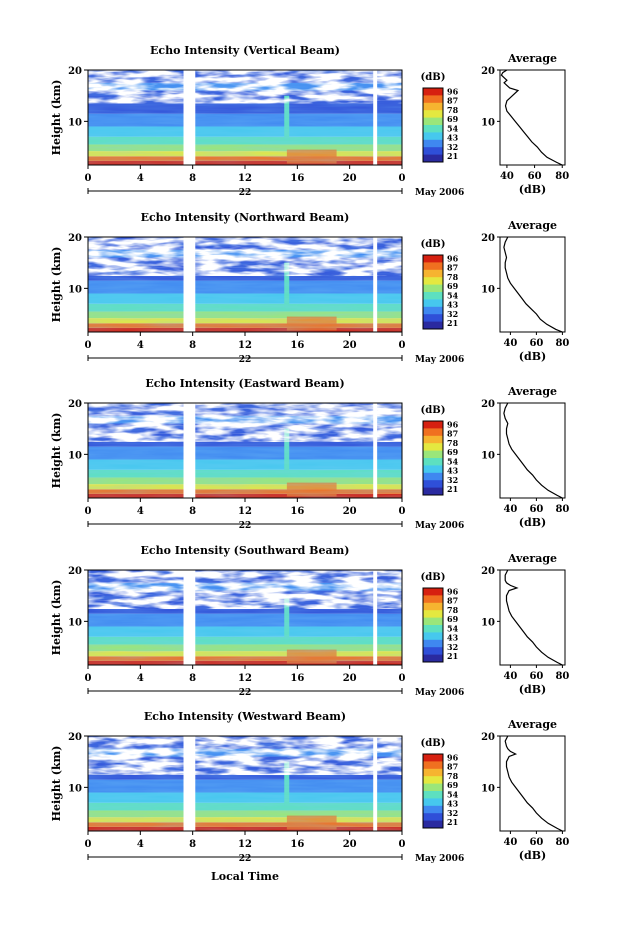  What do you see at coordinates (245, 360) in the screenshot?
I see `day-label: 22` at bounding box center [245, 360].